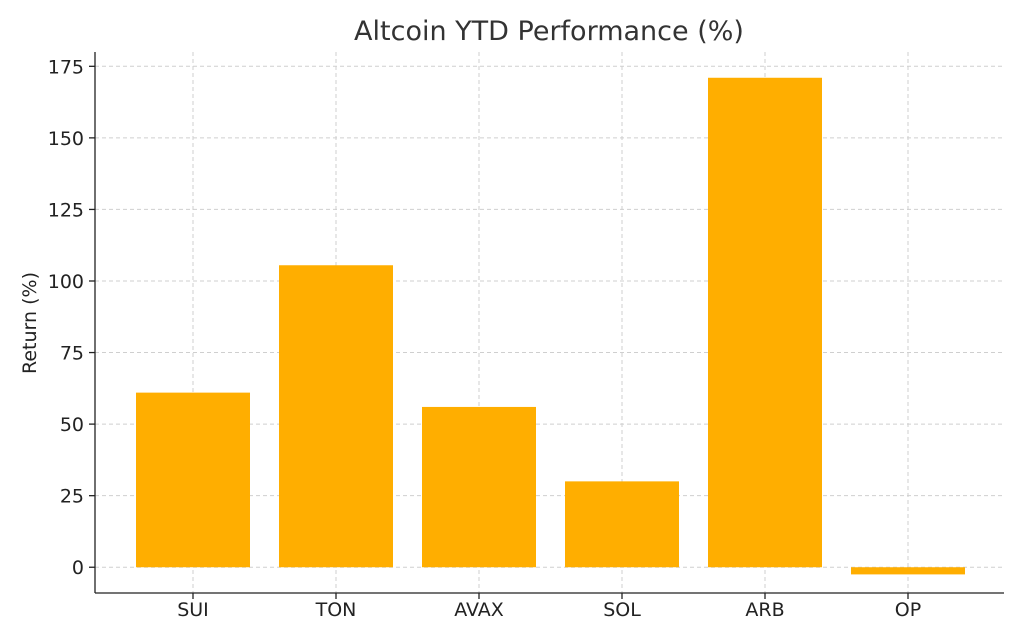 Image resolution: width=1024 pixels, height=640 pixels. I want to click on chart-title: Altcoin YTD Performance (%), so click(549, 31).